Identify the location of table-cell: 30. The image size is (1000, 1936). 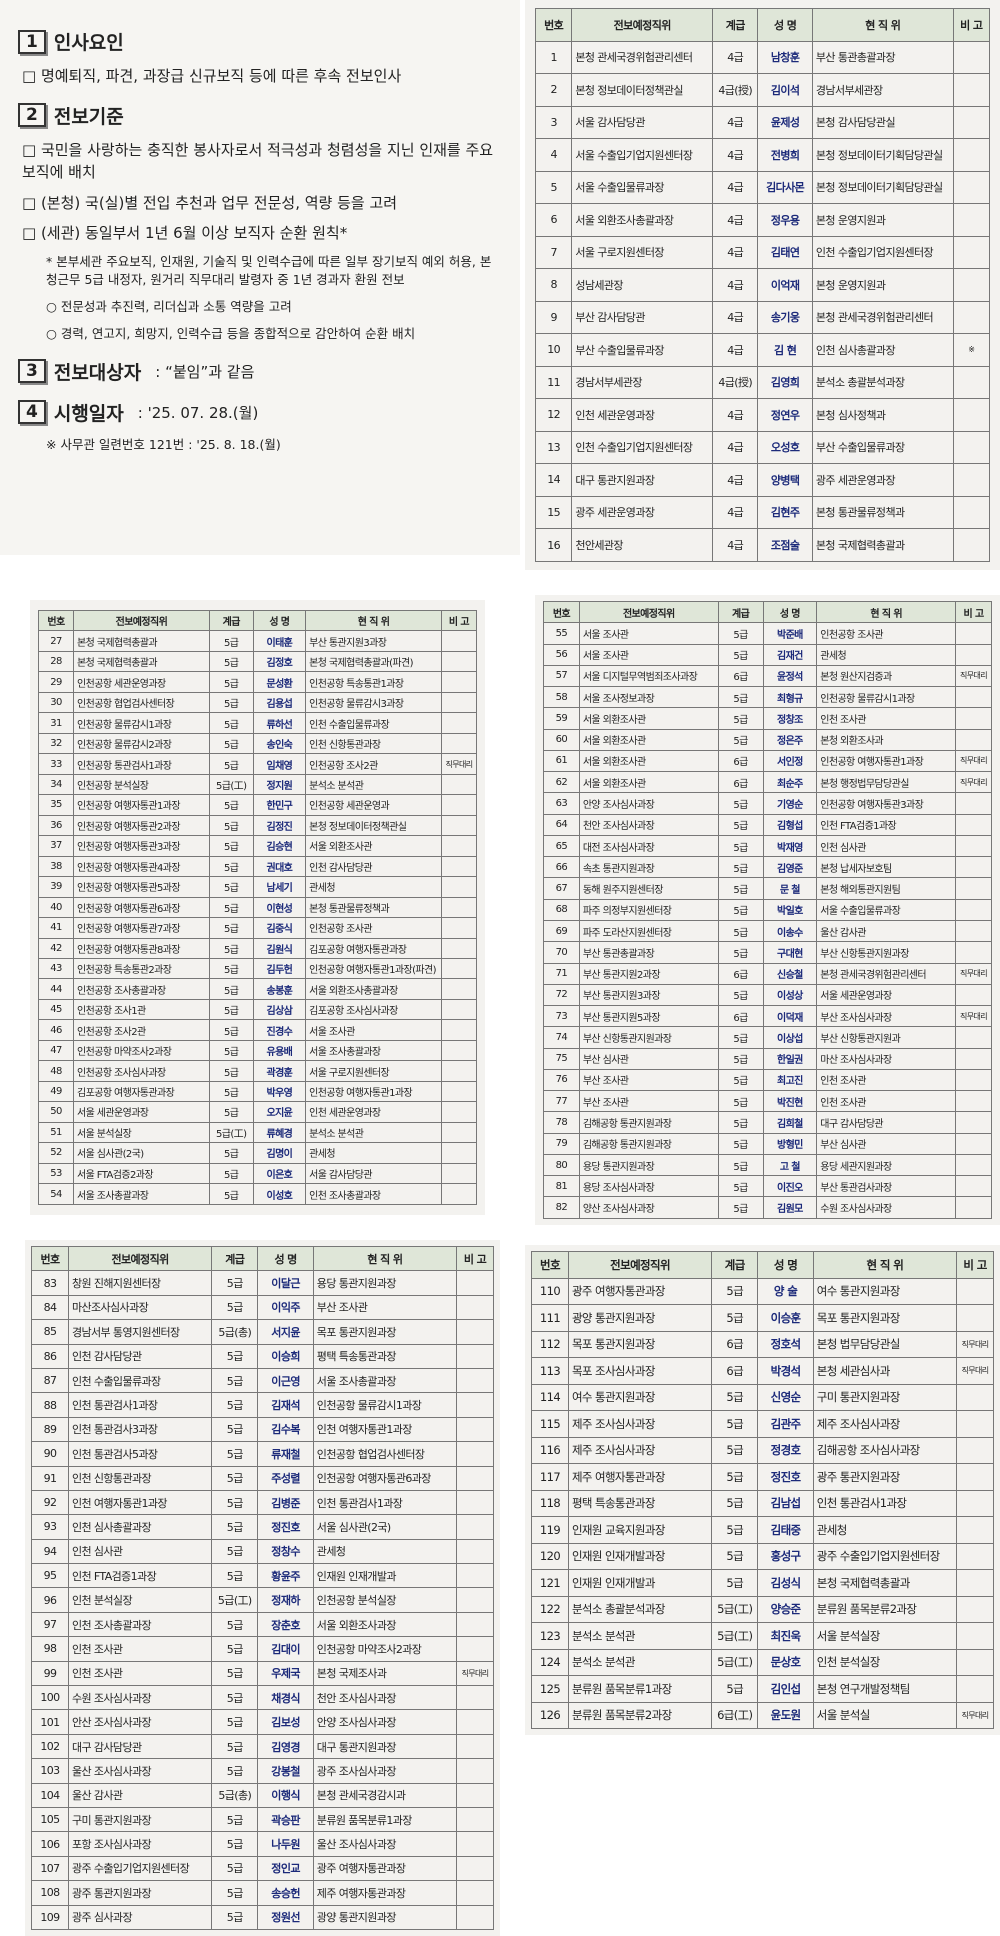
(56, 702).